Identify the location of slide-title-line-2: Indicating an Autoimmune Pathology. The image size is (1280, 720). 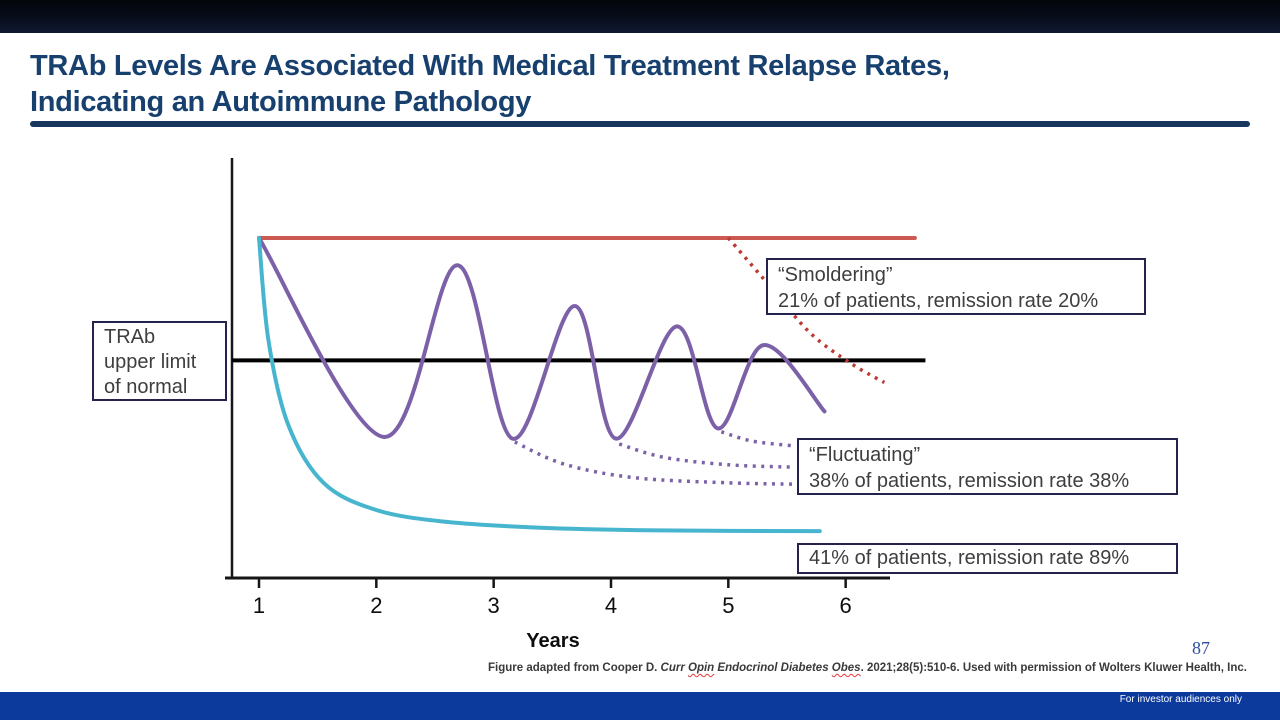
(281, 102).